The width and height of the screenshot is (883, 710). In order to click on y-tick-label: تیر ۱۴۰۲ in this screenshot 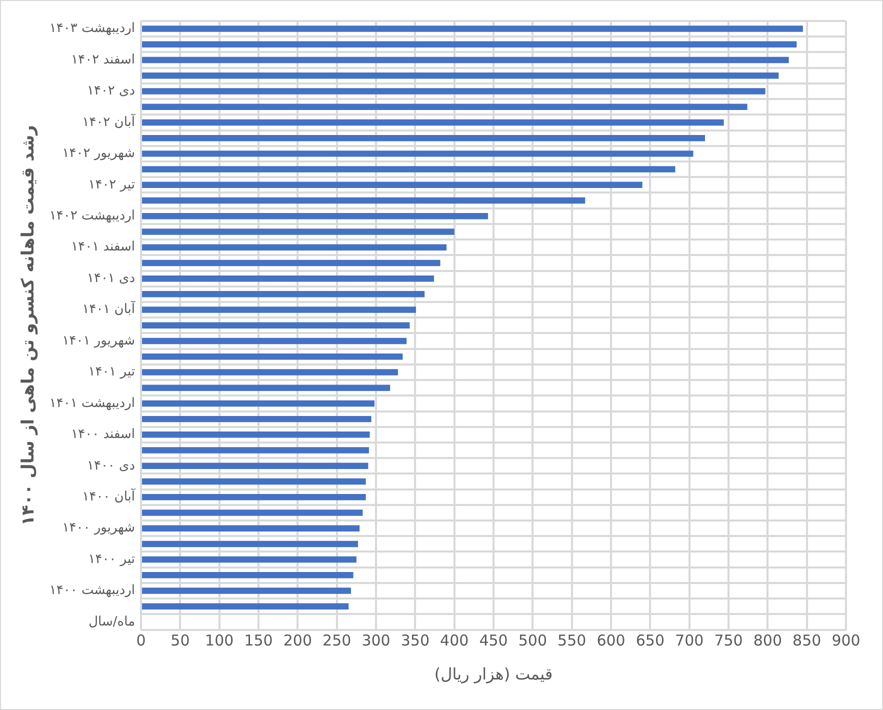, I will do `click(112, 184)`.